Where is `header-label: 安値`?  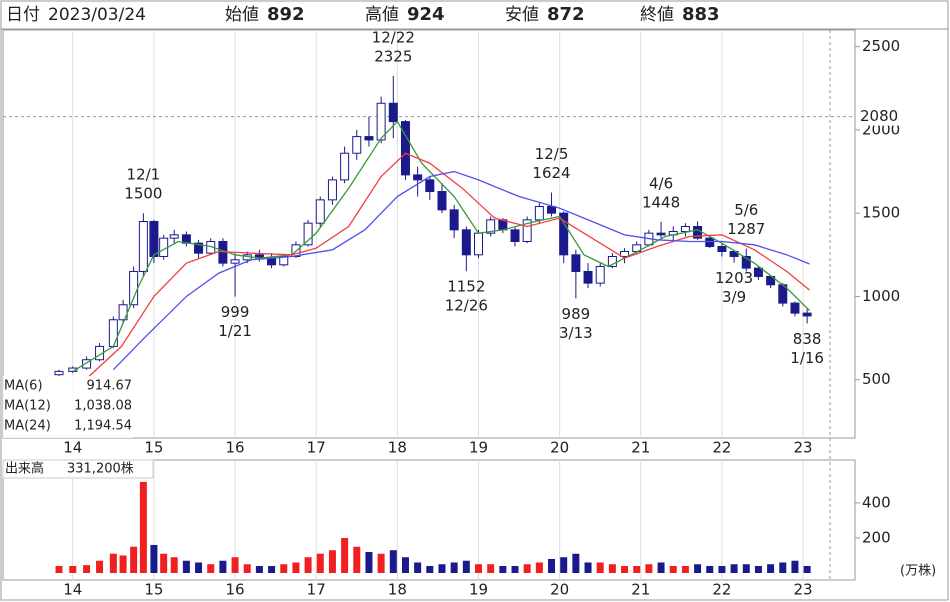 header-label: 安値 is located at coordinates (522, 15).